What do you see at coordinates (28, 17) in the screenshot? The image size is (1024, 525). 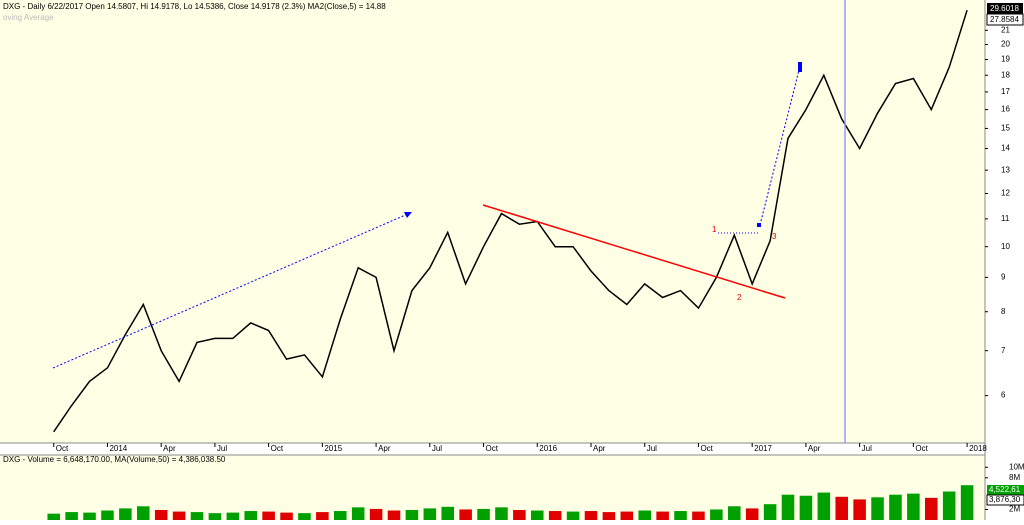 I see `legend-stub: oving Average` at bounding box center [28, 17].